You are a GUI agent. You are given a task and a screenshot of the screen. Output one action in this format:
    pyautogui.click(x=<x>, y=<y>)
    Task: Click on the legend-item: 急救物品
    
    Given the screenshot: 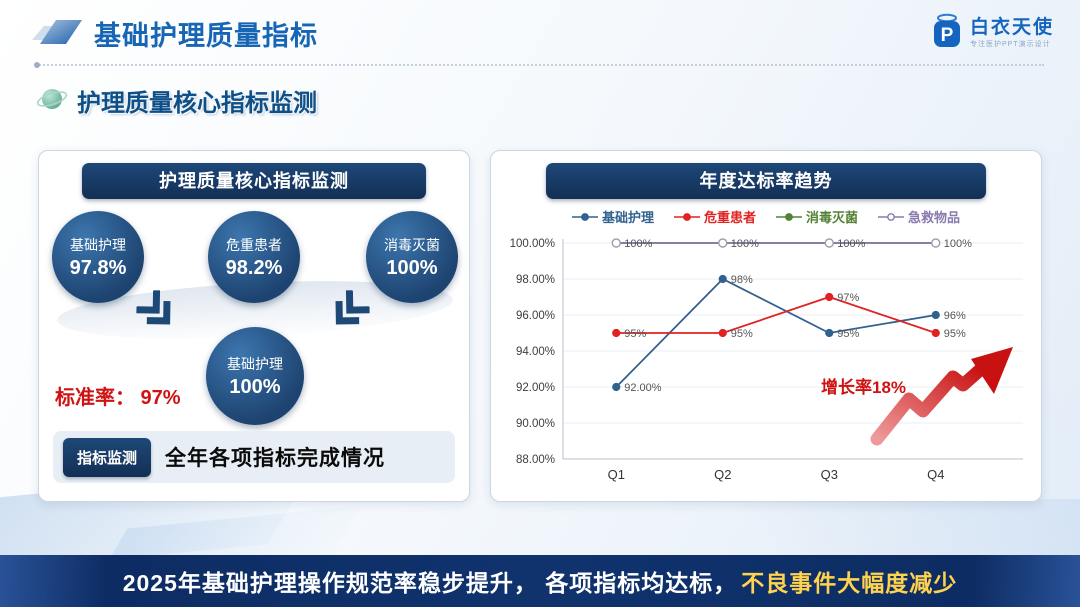 What is the action you would take?
    pyautogui.click(x=919, y=216)
    